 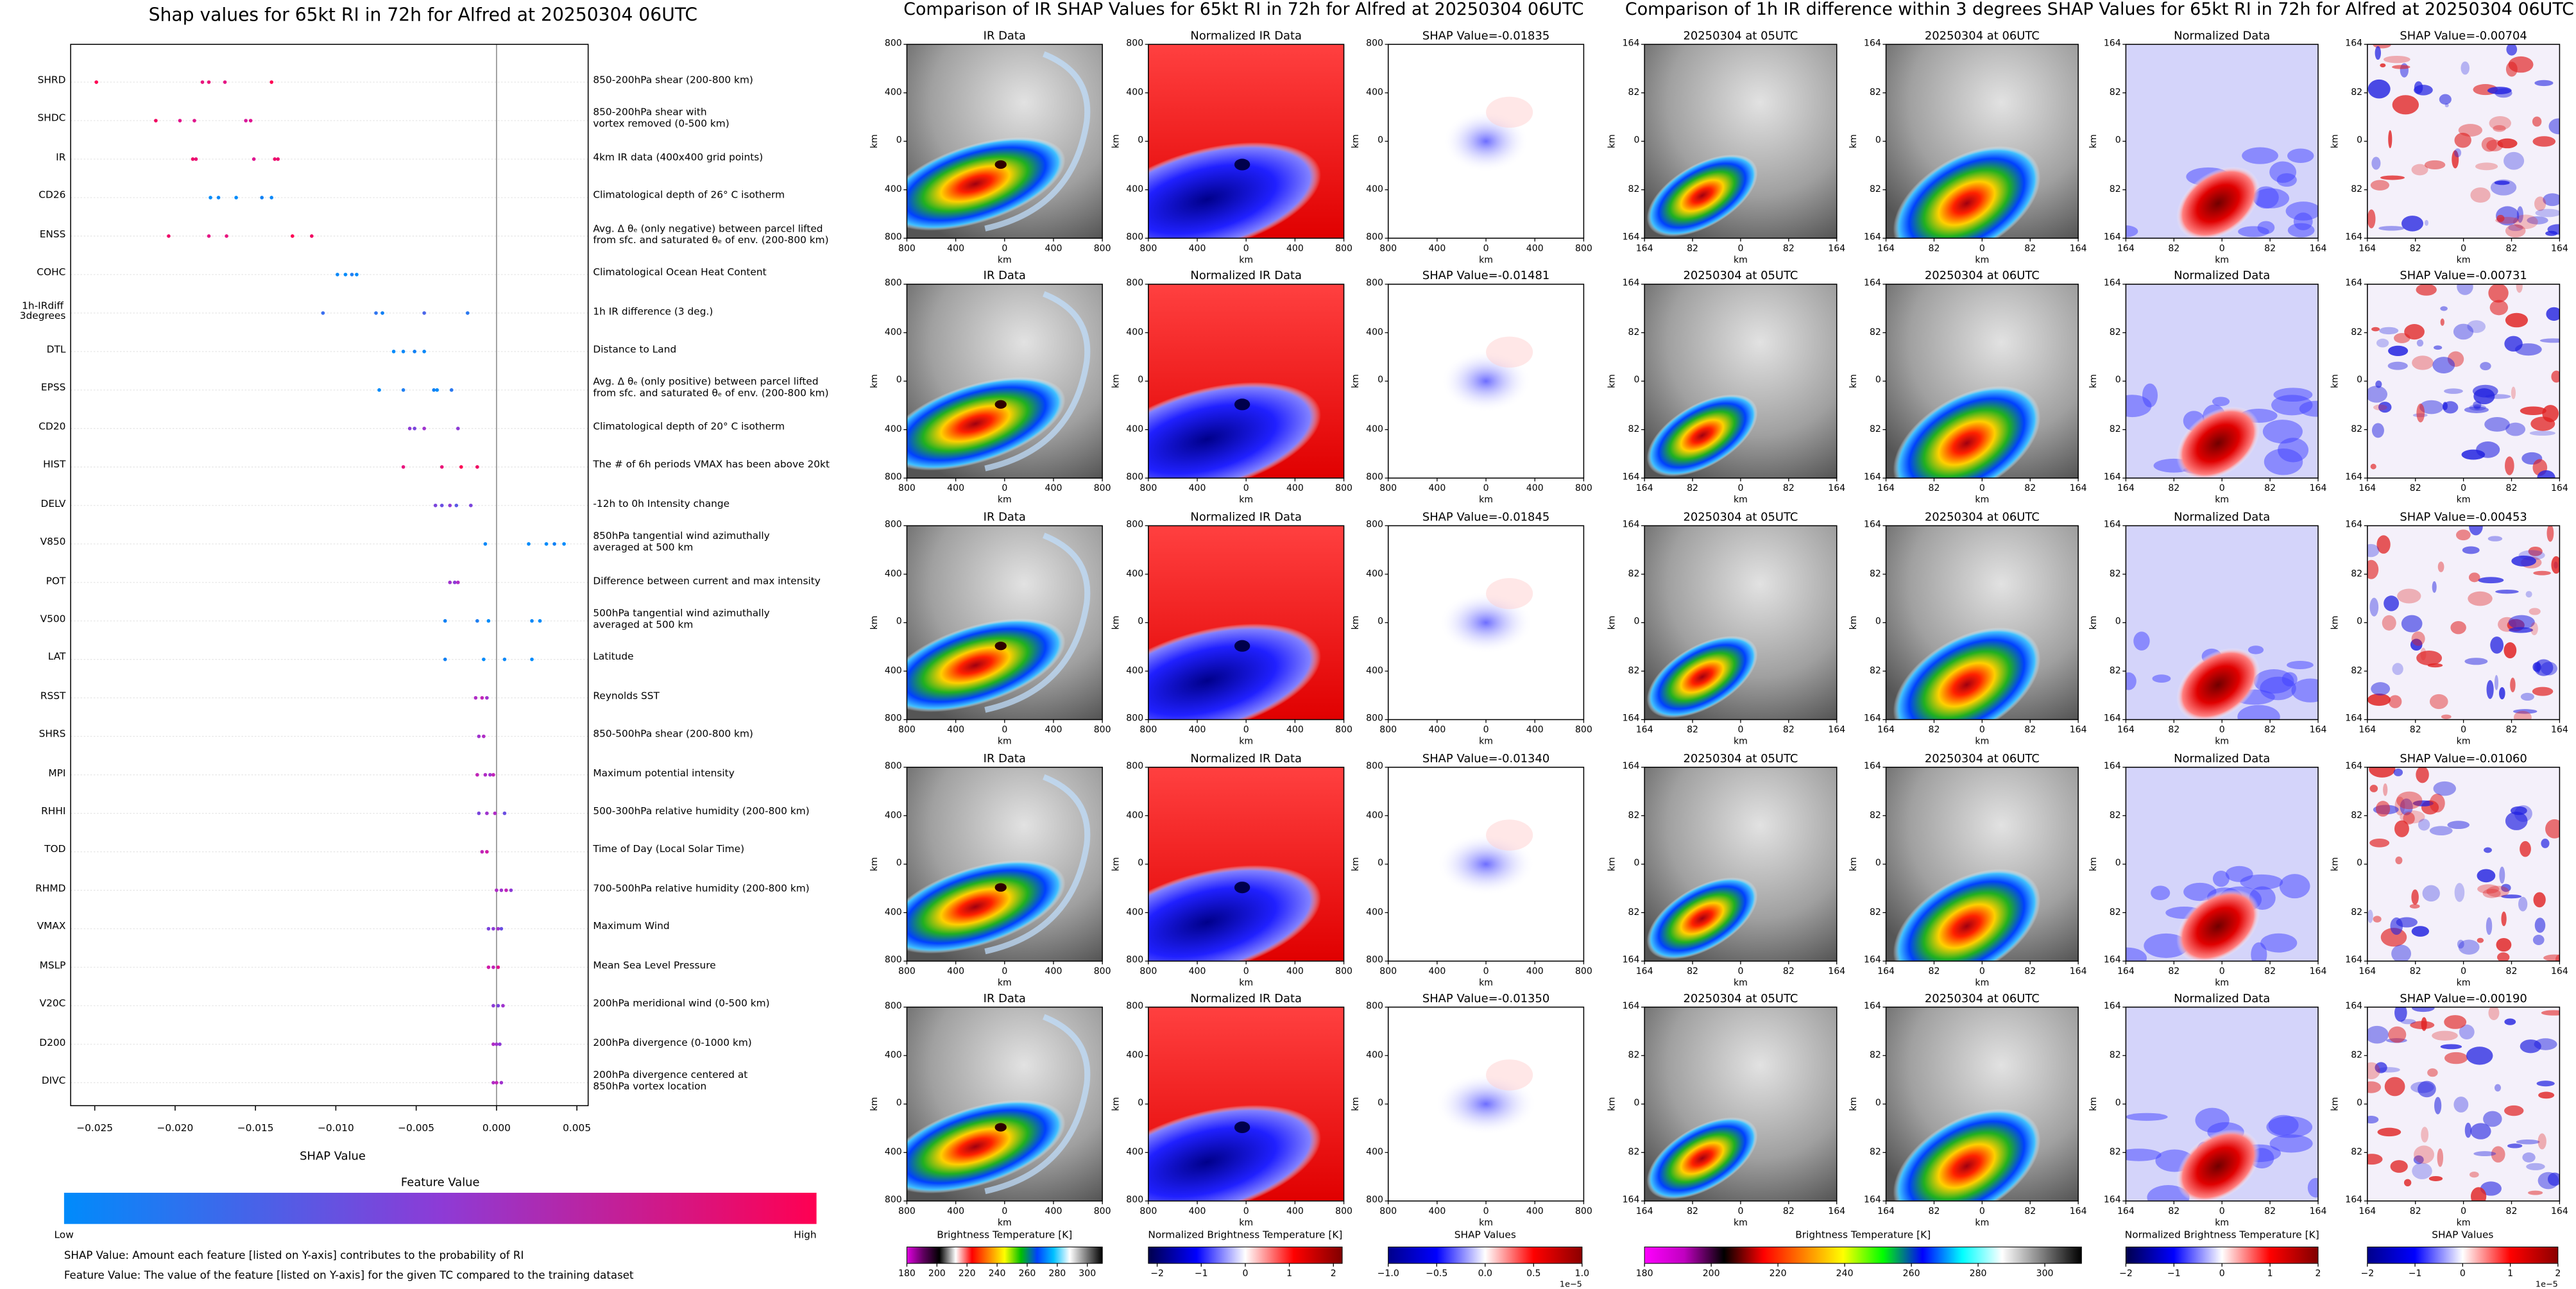 What do you see at coordinates (1388, 1274) in the screenshot?
I see `colorbar-tick-label: −1.0` at bounding box center [1388, 1274].